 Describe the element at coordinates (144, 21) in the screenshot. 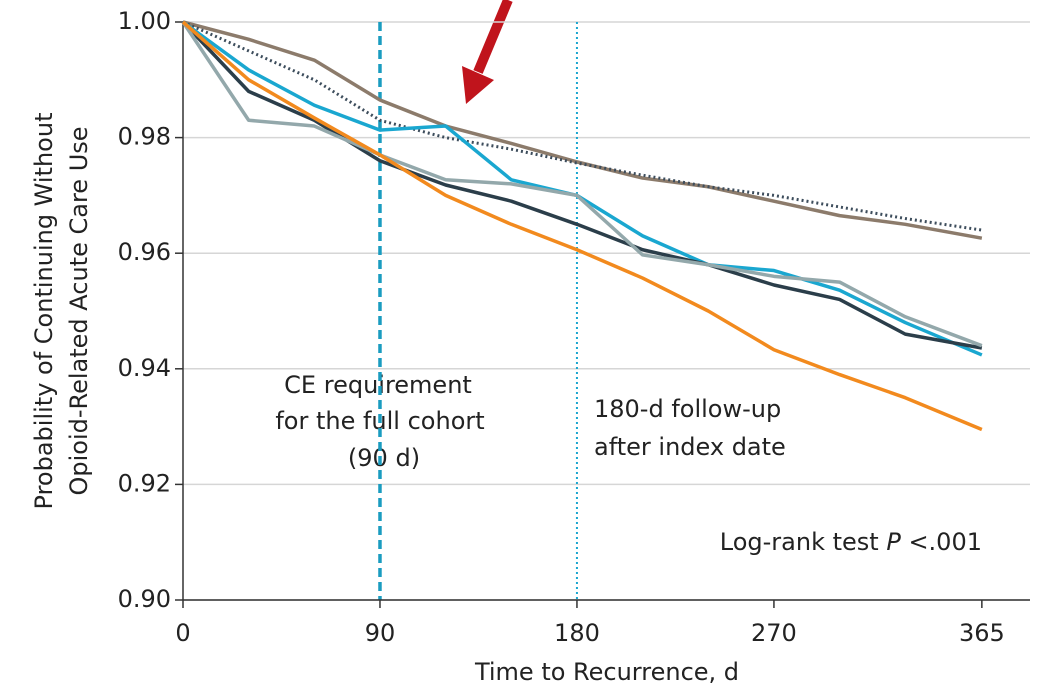

I see `y-tick-label: 1.00` at that location.